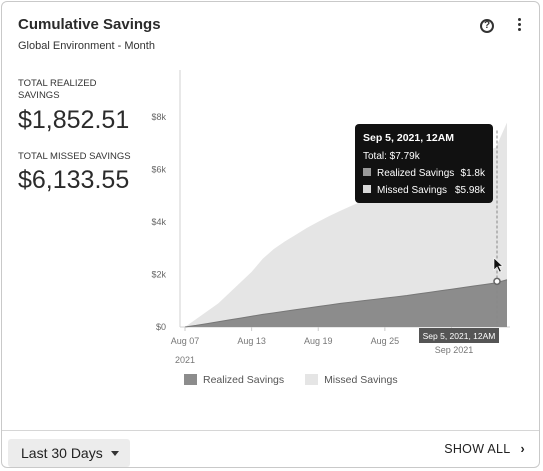  I want to click on tooltip-swatch-realized, so click(367, 172).